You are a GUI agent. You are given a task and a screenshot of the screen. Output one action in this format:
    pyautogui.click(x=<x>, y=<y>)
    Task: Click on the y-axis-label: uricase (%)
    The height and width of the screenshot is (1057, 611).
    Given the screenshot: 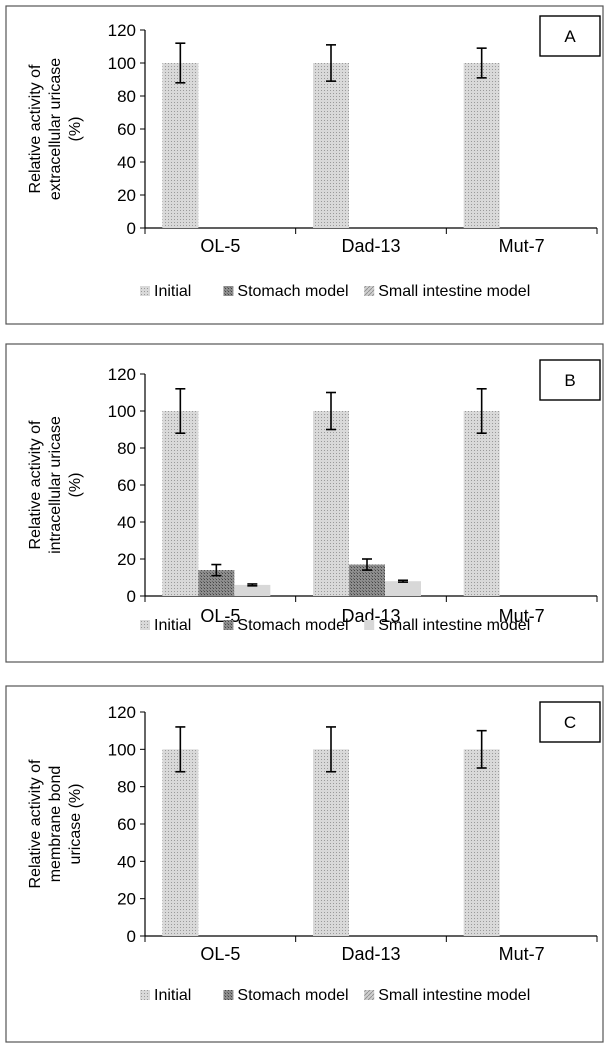 What is the action you would take?
    pyautogui.click(x=75, y=824)
    